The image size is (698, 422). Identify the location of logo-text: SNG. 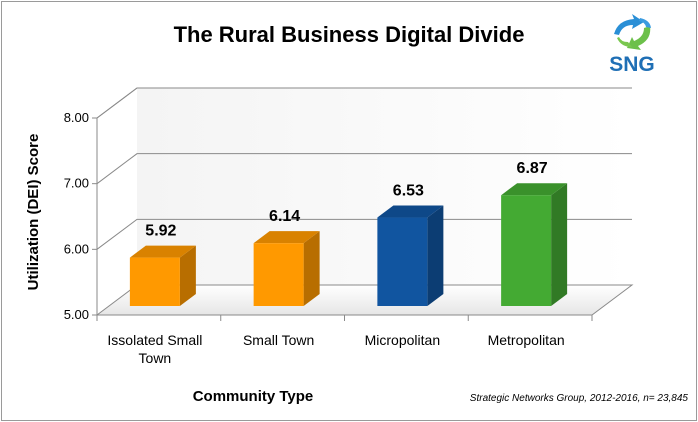
(632, 64).